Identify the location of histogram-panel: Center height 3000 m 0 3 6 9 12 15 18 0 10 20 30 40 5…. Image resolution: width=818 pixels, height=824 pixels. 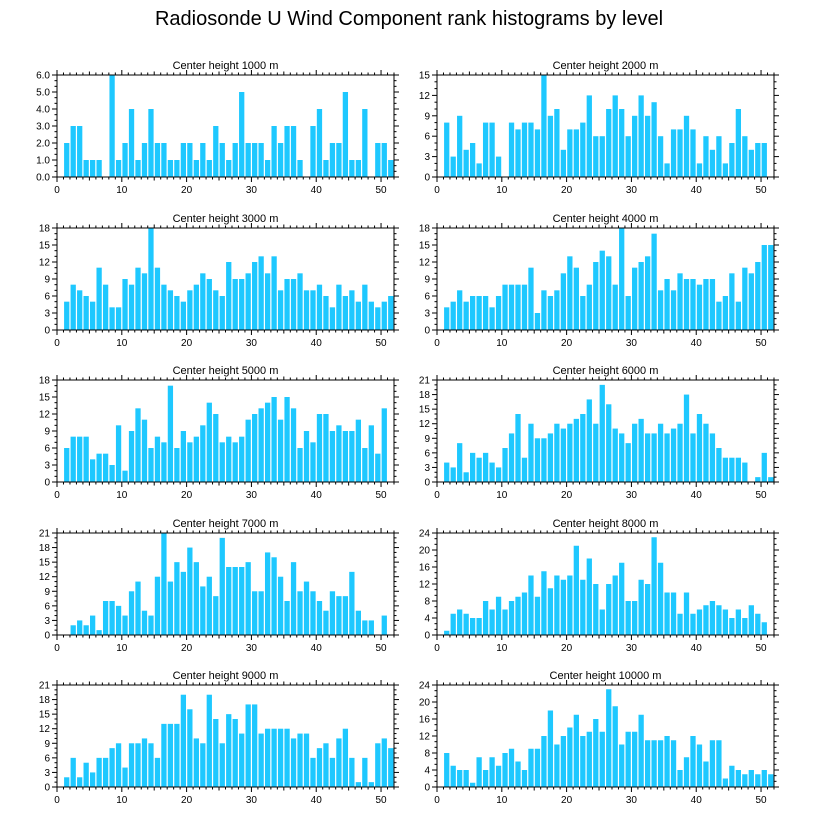
(219, 281).